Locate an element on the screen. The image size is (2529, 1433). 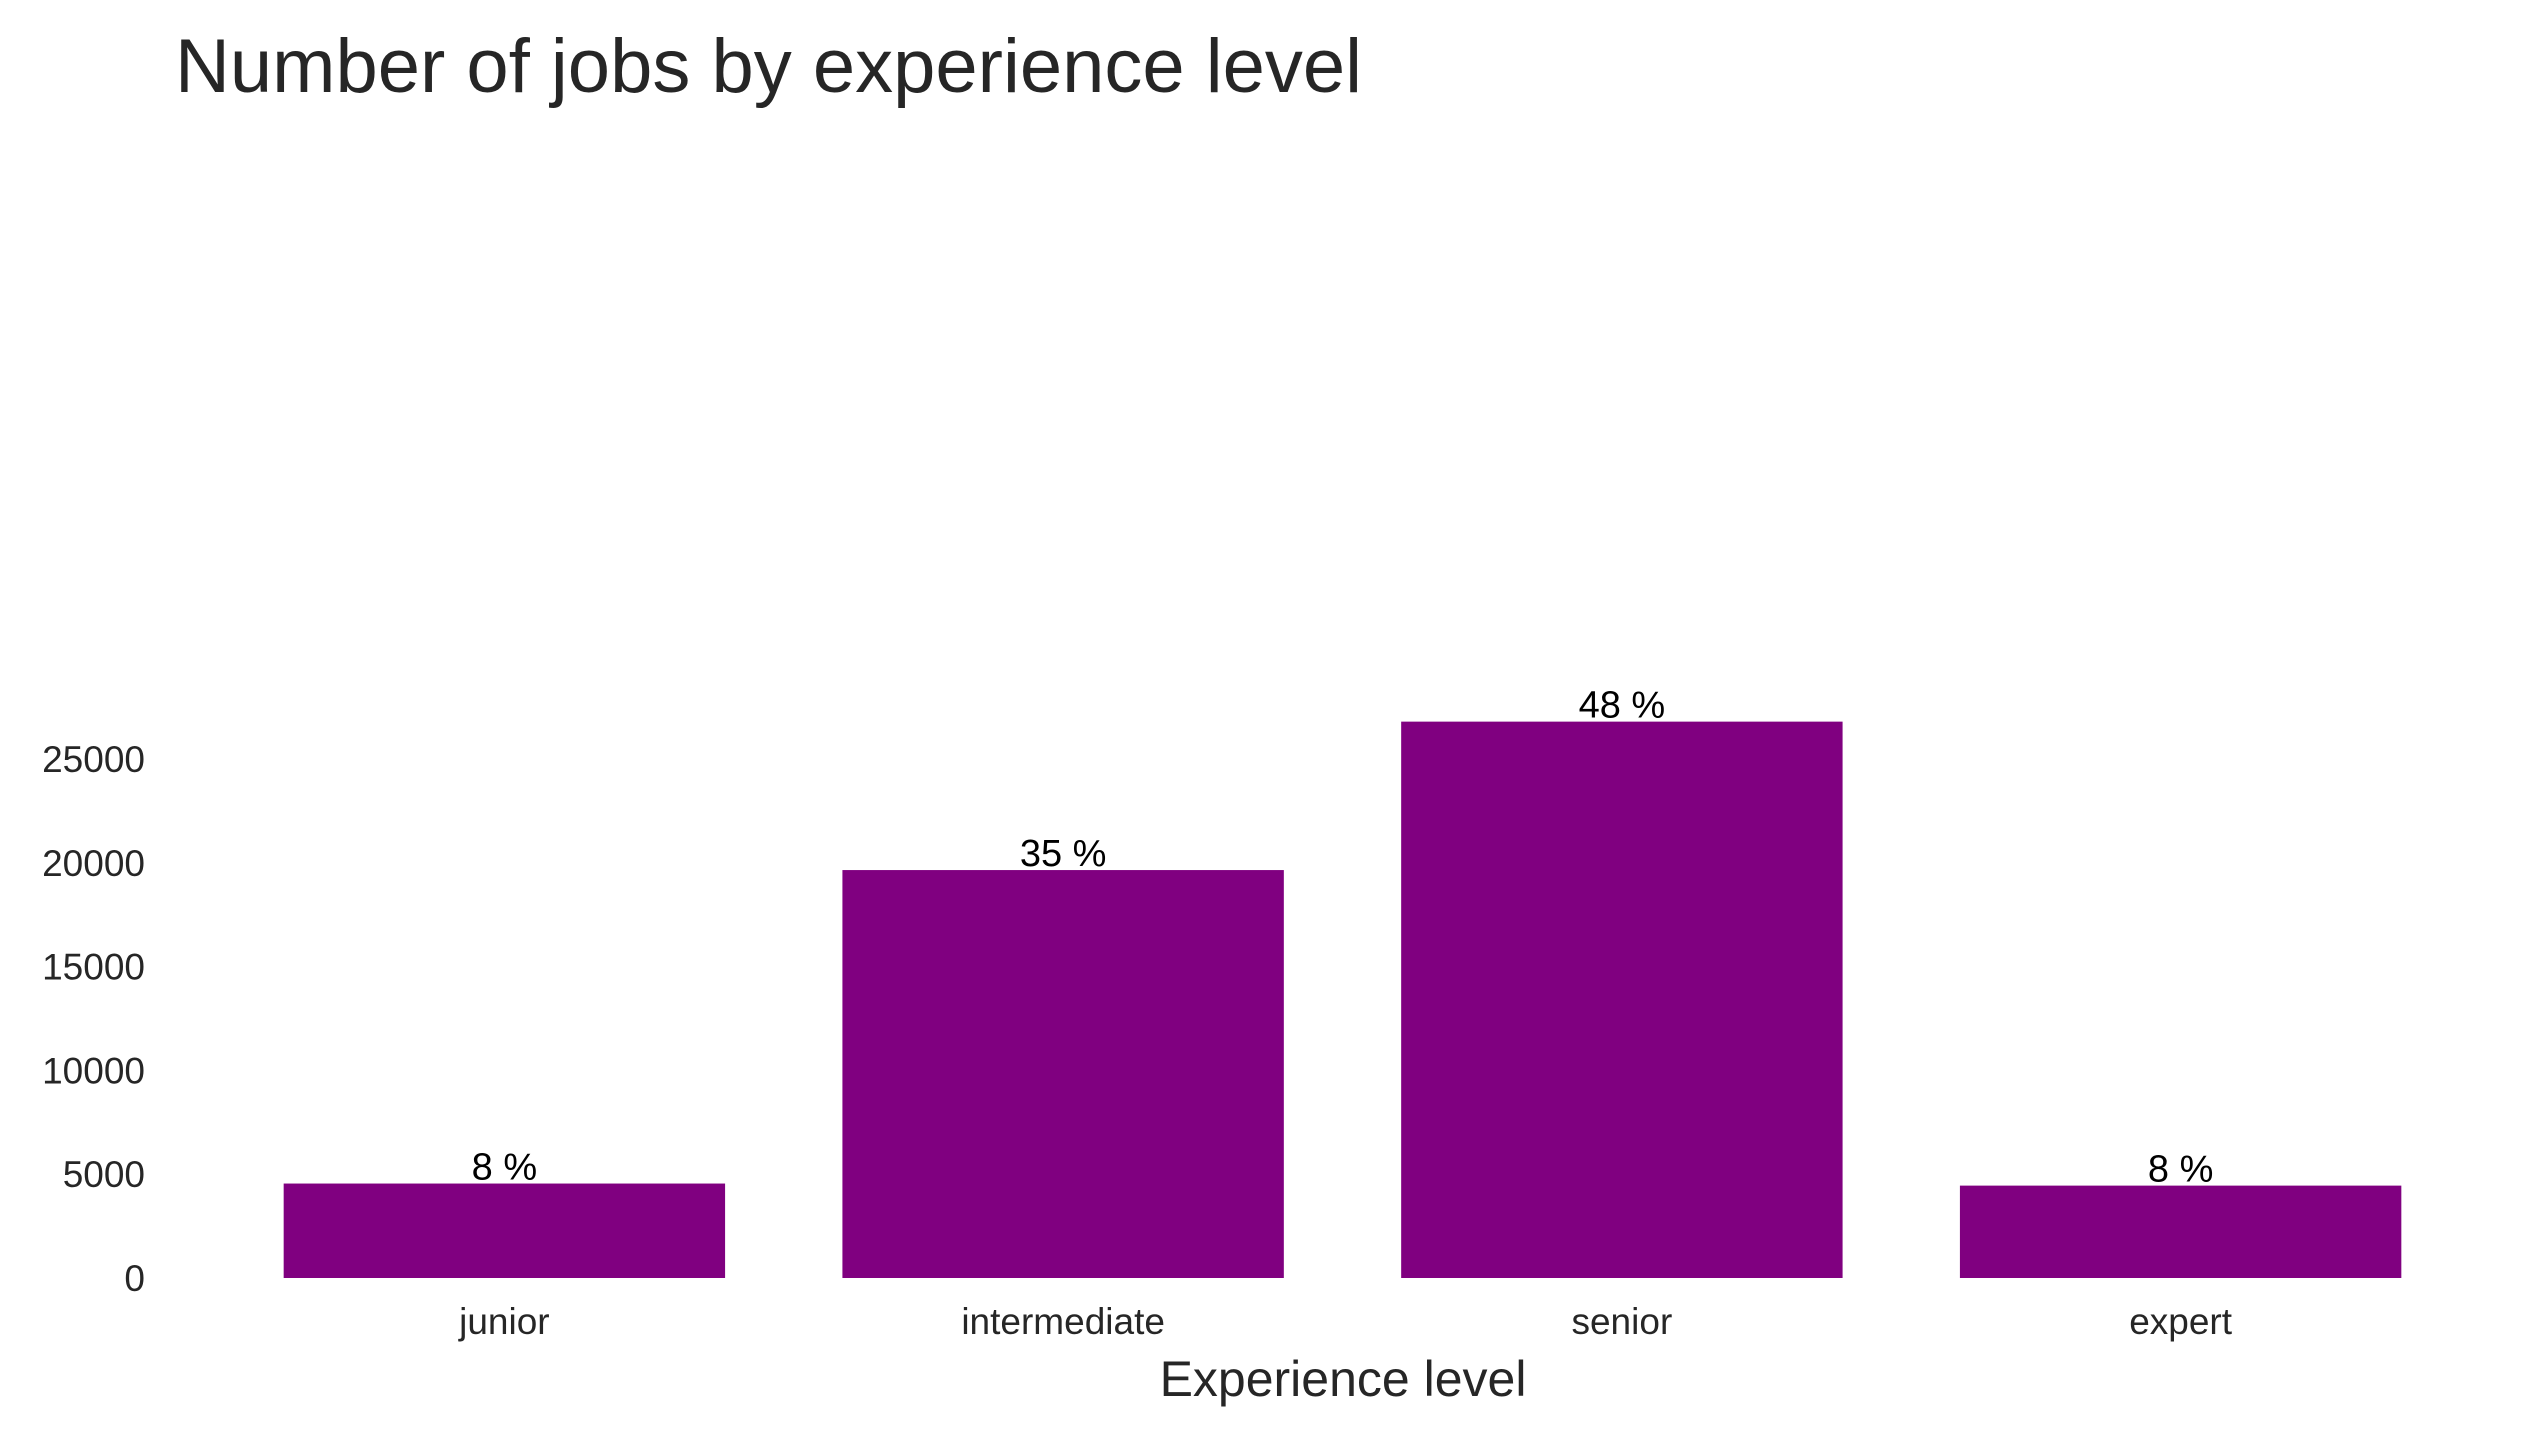
y-tick-label: 15000 is located at coordinates (93, 967).